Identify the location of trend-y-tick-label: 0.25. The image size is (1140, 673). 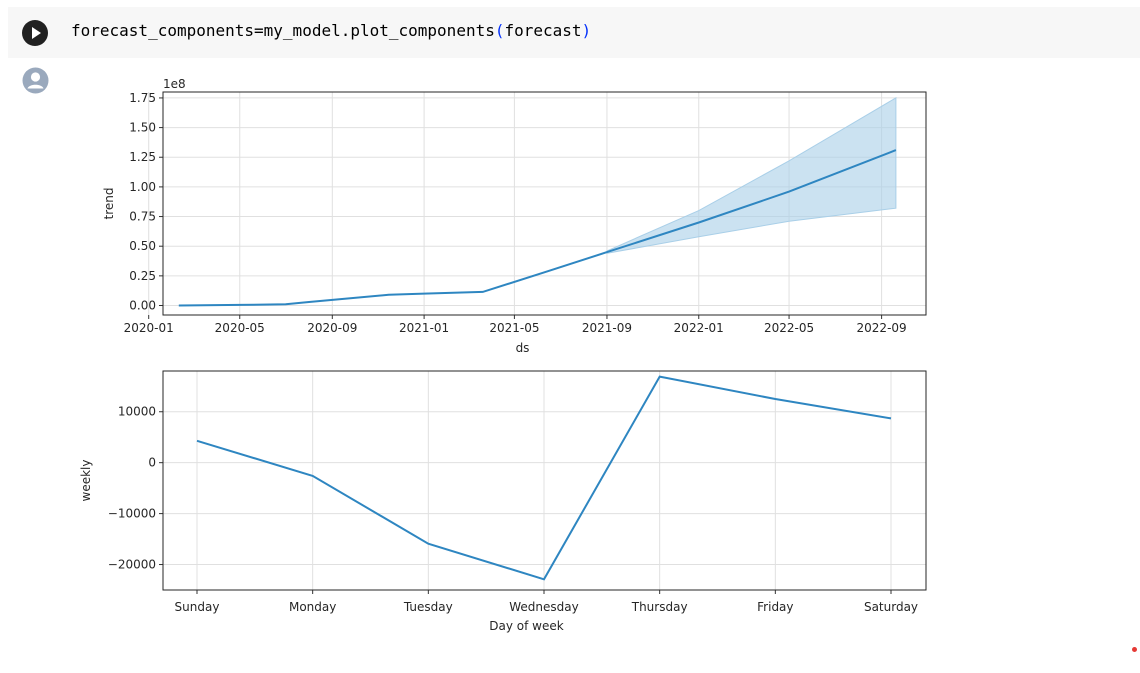
(142, 276).